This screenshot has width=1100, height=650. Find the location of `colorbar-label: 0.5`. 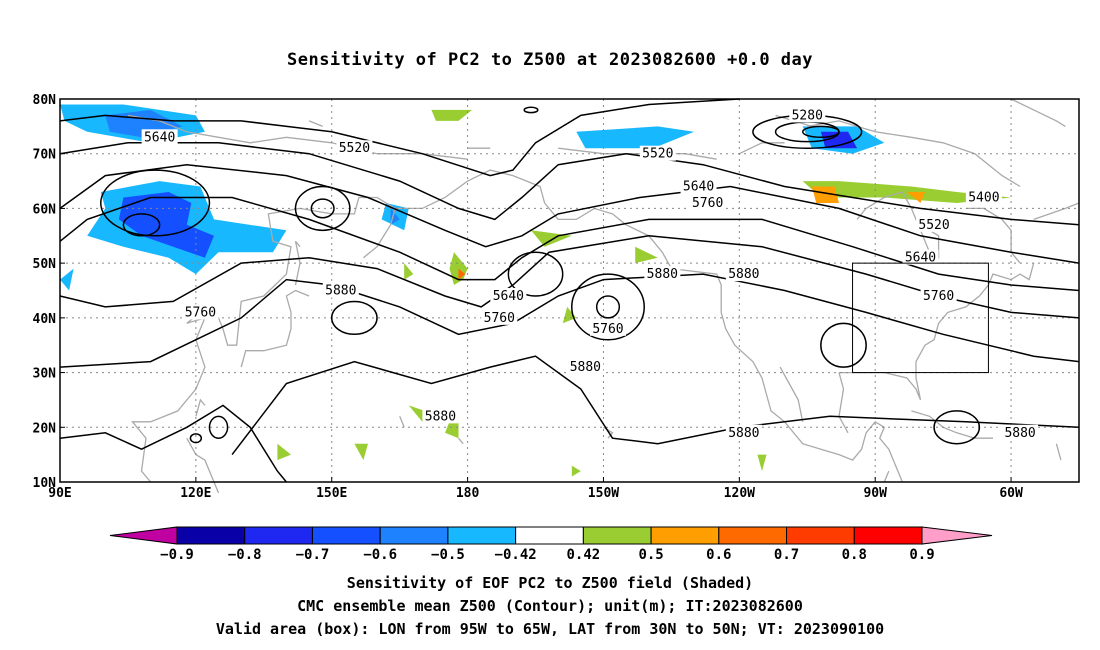

colorbar-label: 0.5 is located at coordinates (650, 555).